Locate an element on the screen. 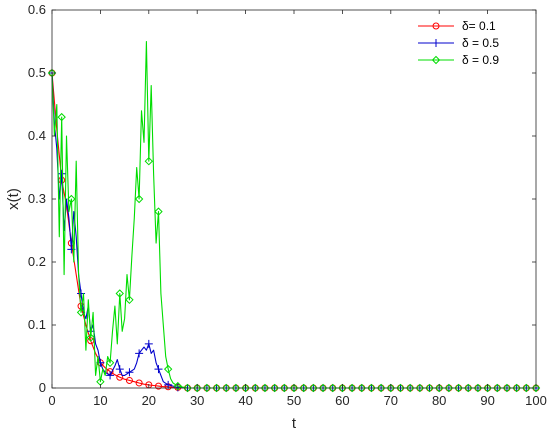 The image size is (550, 437). x-tick-label: 50 is located at coordinates (294, 400).